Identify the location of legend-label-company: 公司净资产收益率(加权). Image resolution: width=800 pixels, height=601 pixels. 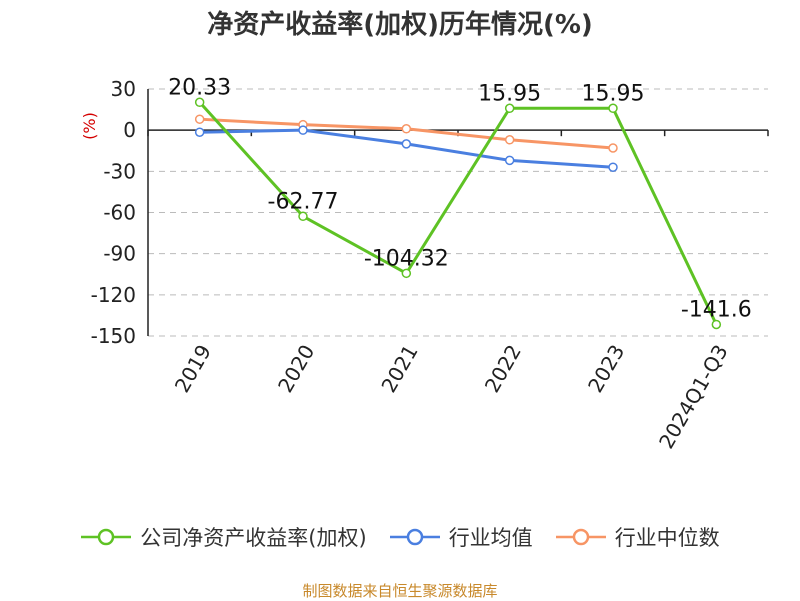
(253, 538).